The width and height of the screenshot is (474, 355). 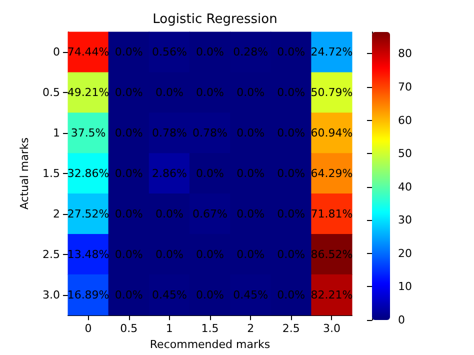 I want to click on x-tick-label: 0.5, so click(x=129, y=329).